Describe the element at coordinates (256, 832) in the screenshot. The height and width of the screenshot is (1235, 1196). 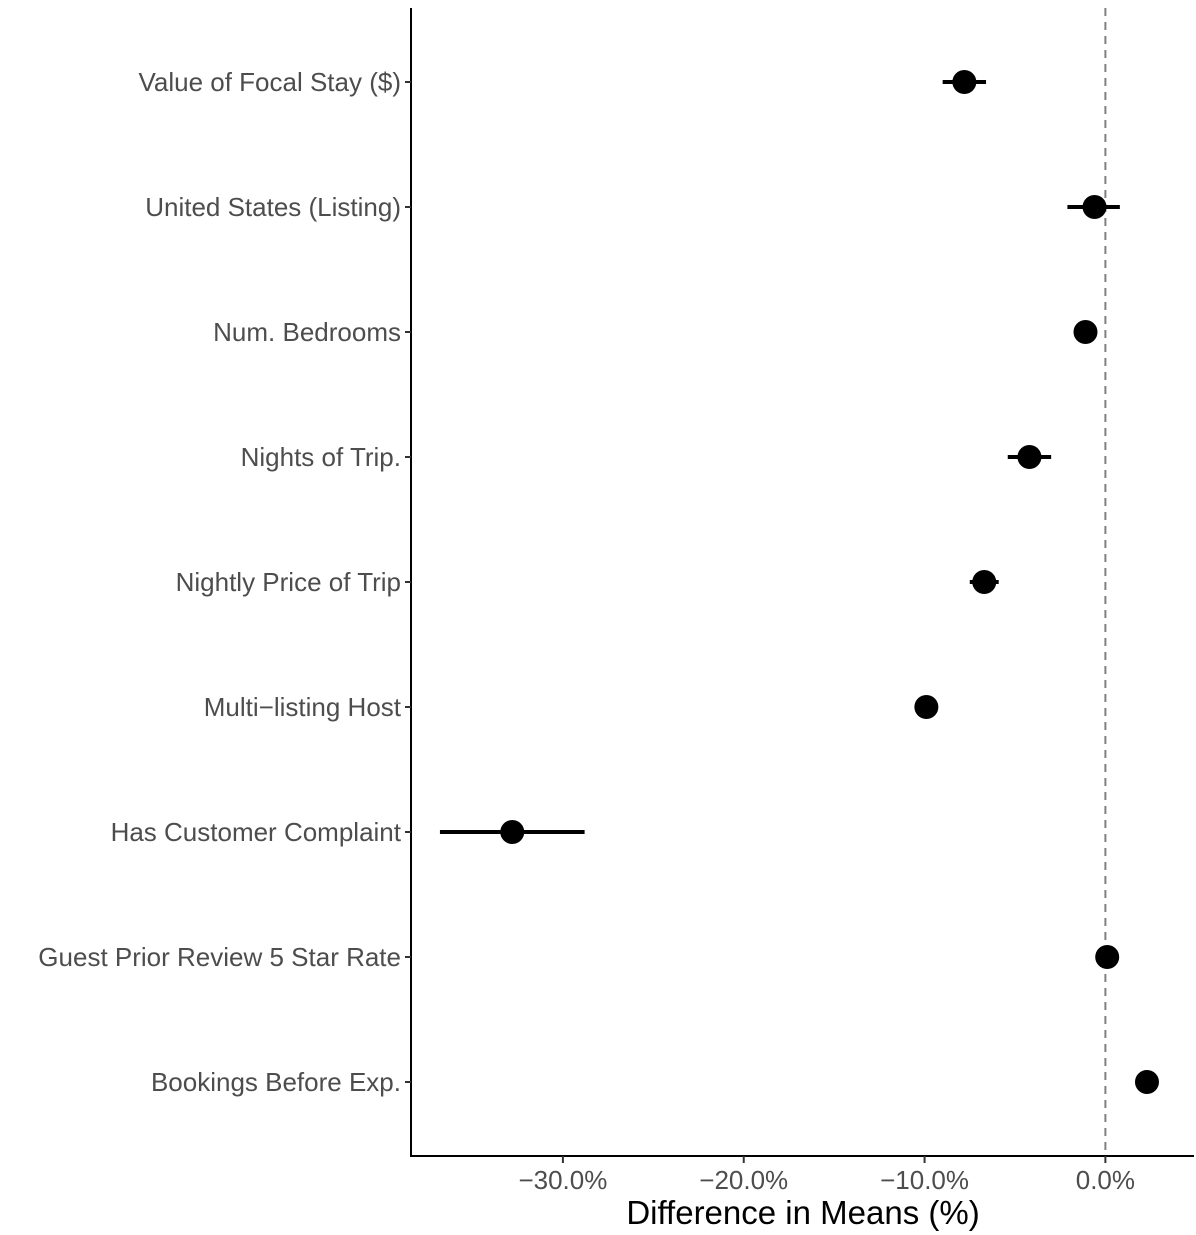
I see `y-tick-label: Has Customer Complaint` at that location.